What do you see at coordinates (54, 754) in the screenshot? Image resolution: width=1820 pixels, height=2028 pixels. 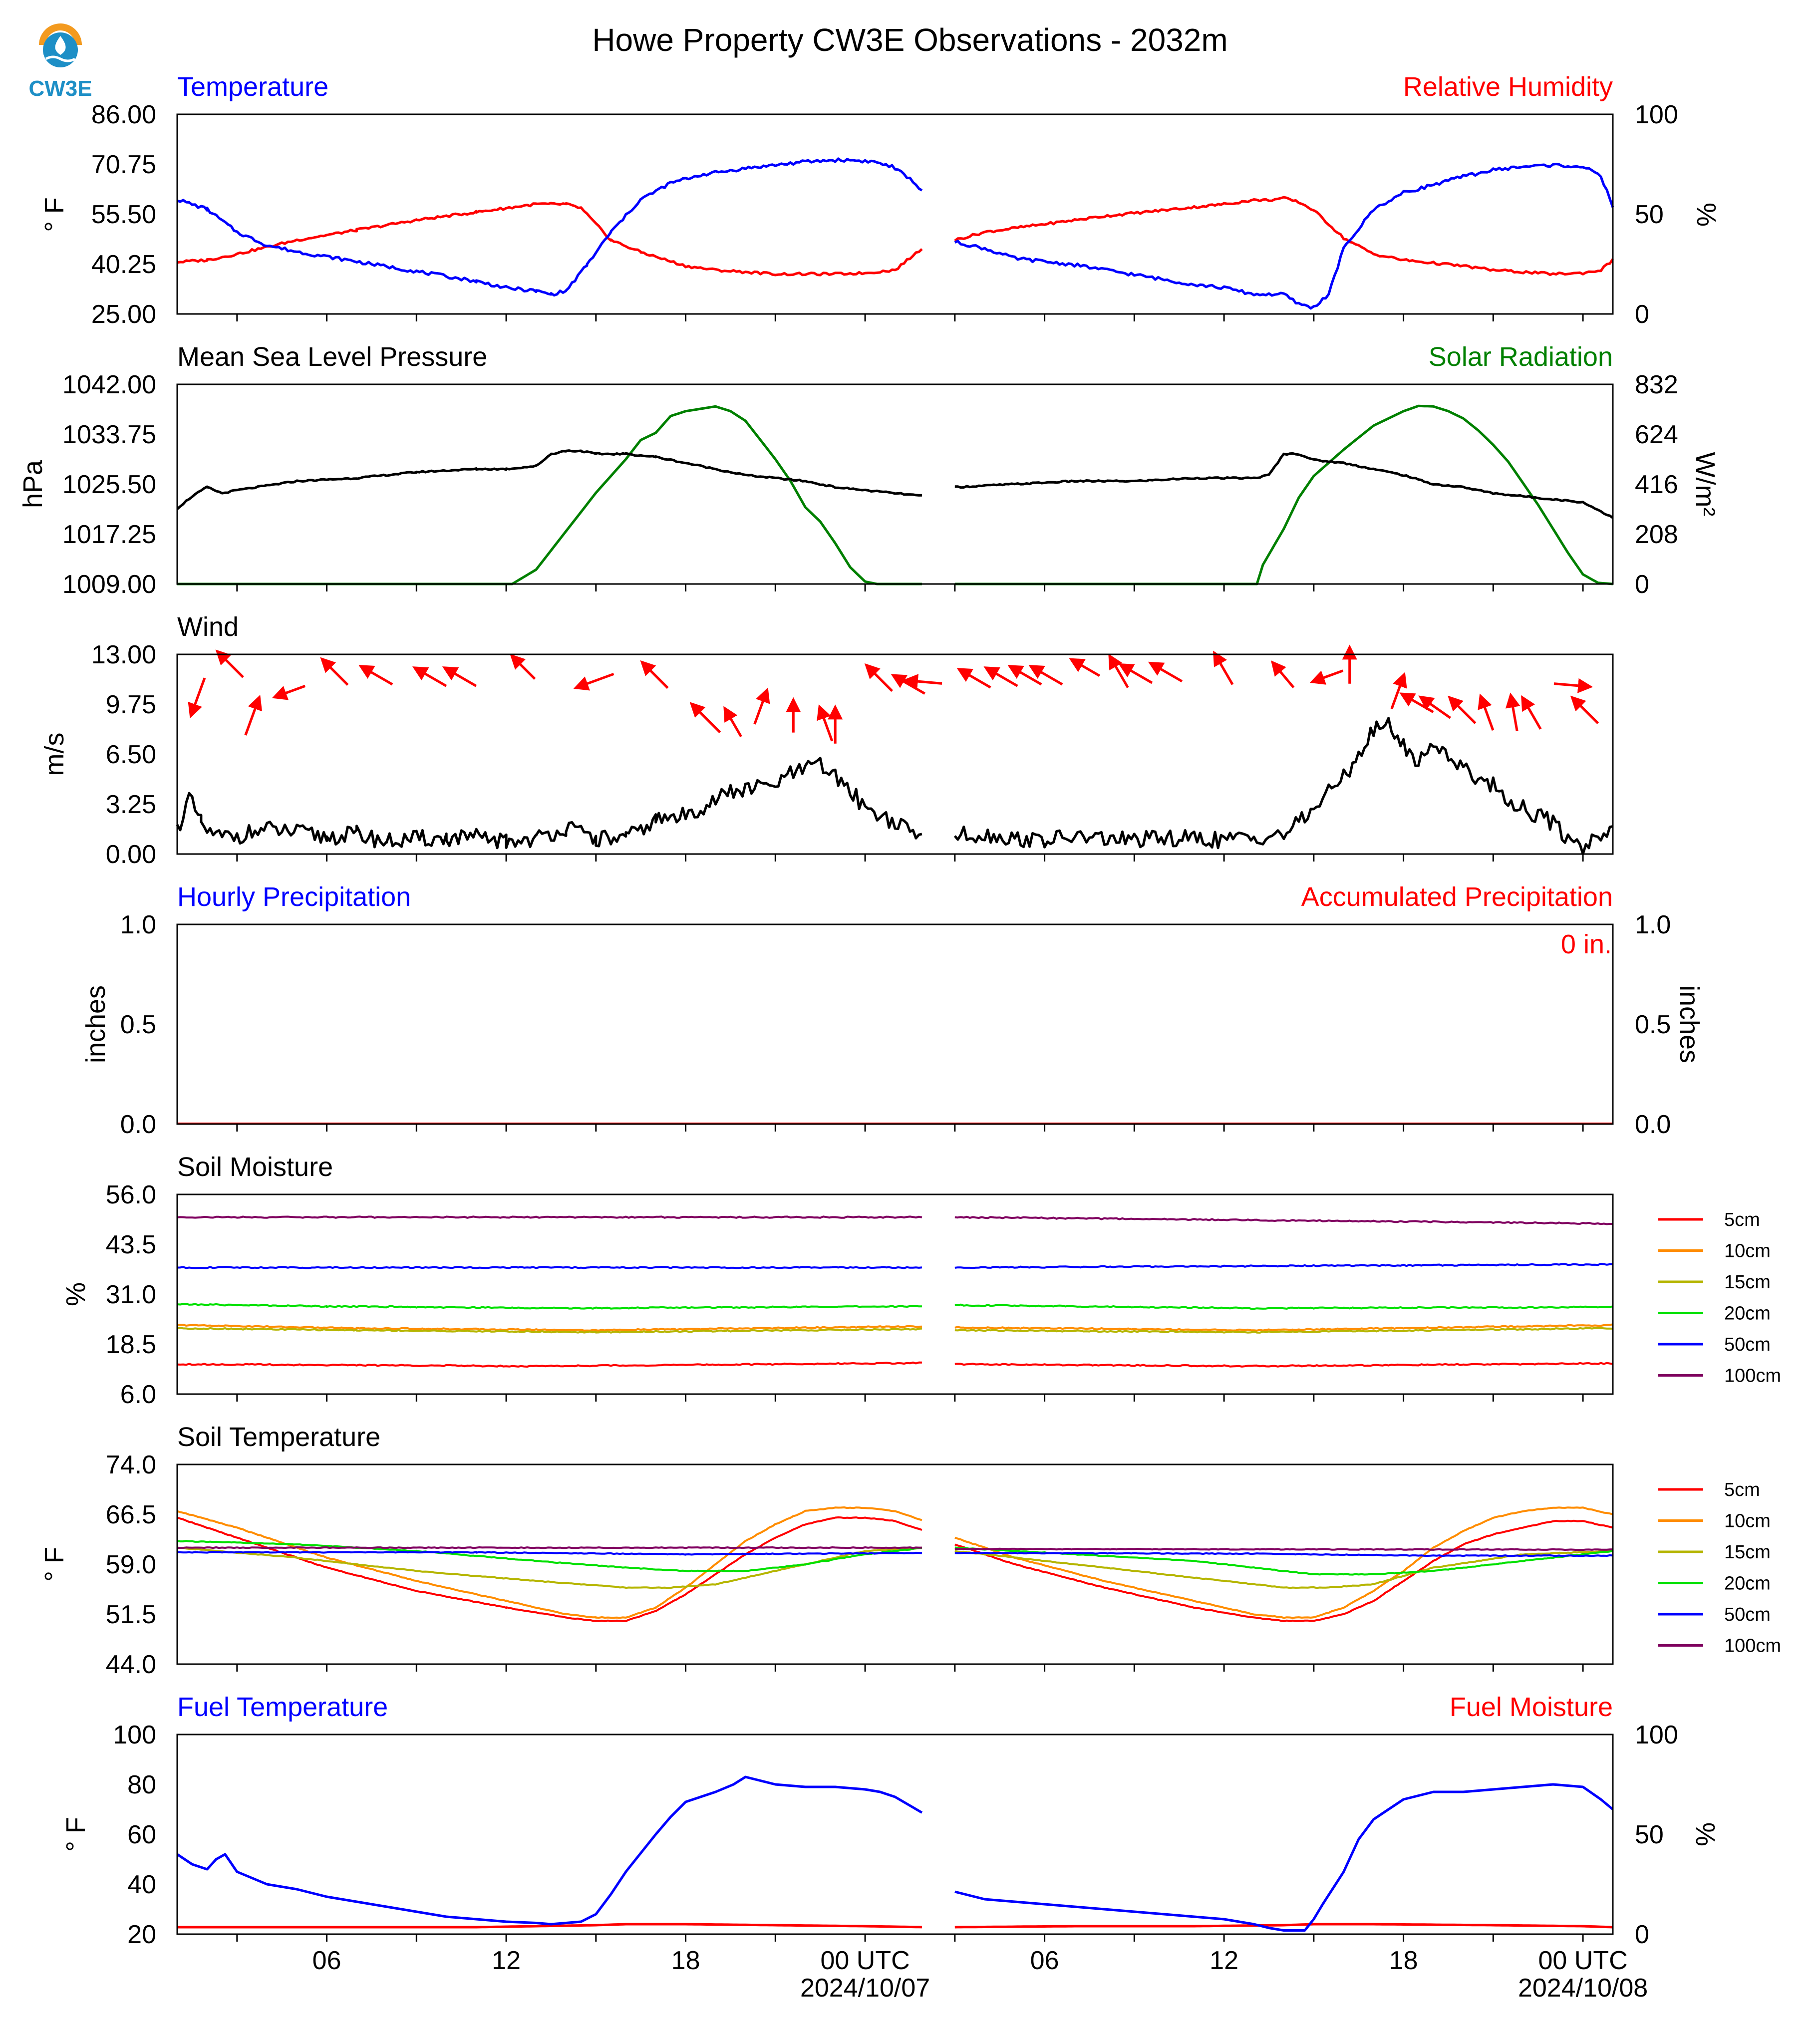 I see `wind-unit: m/s` at bounding box center [54, 754].